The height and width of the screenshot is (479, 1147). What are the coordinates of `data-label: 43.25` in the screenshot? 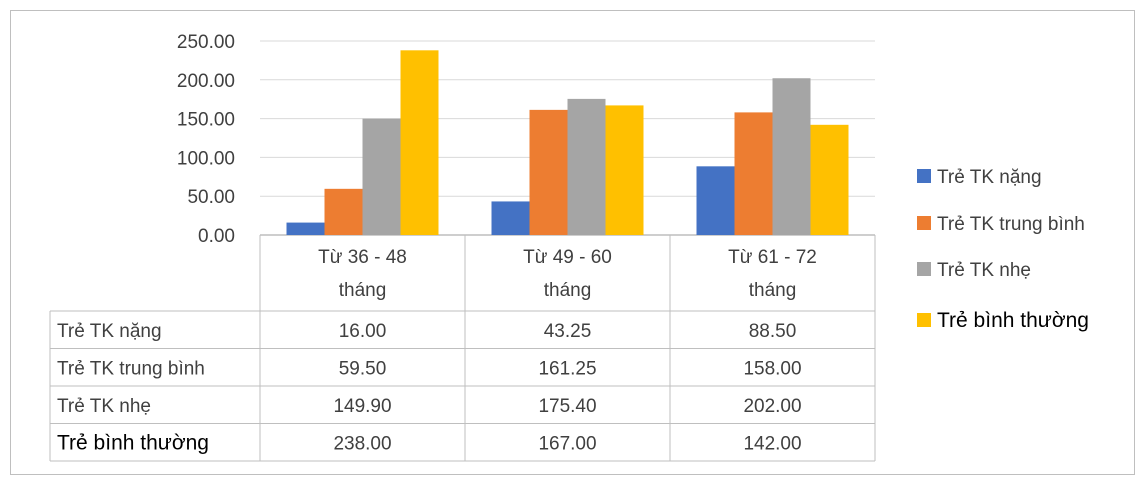 It's located at (568, 331).